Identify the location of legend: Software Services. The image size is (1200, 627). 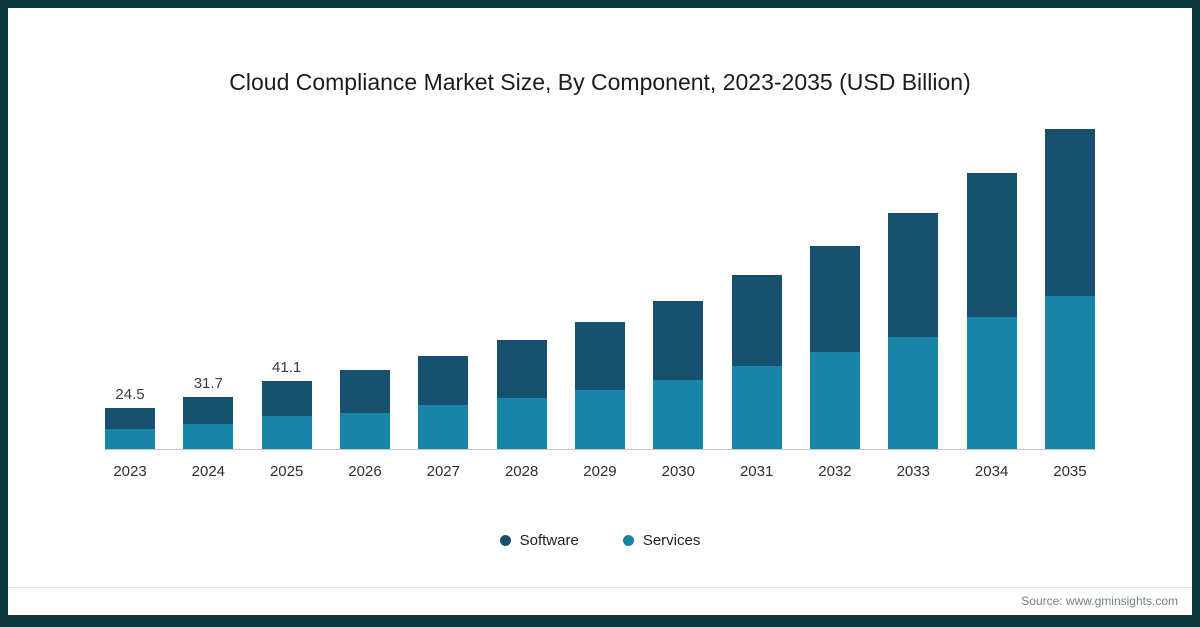
(600, 540).